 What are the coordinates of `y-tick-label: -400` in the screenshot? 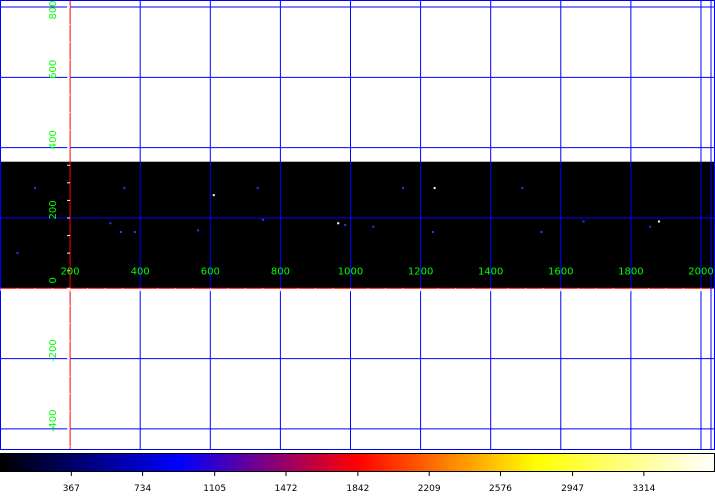 It's located at (53, 421).